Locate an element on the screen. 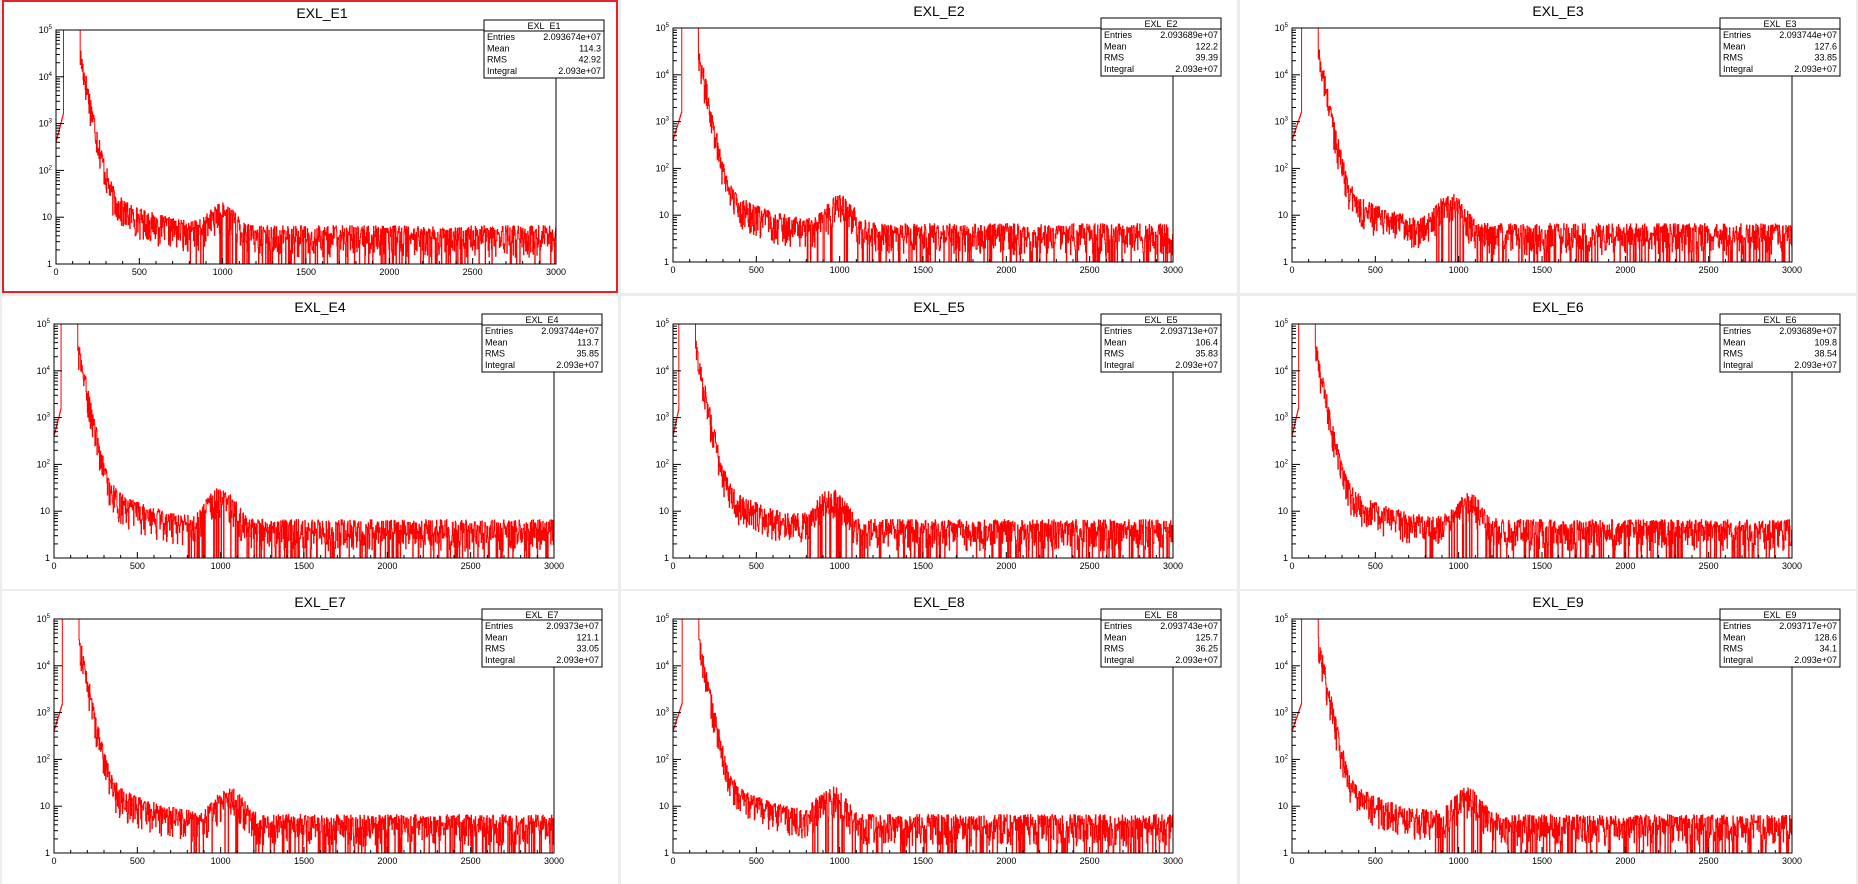 The height and width of the screenshot is (884, 1858). stats-integral-label: Integral is located at coordinates (502, 71).